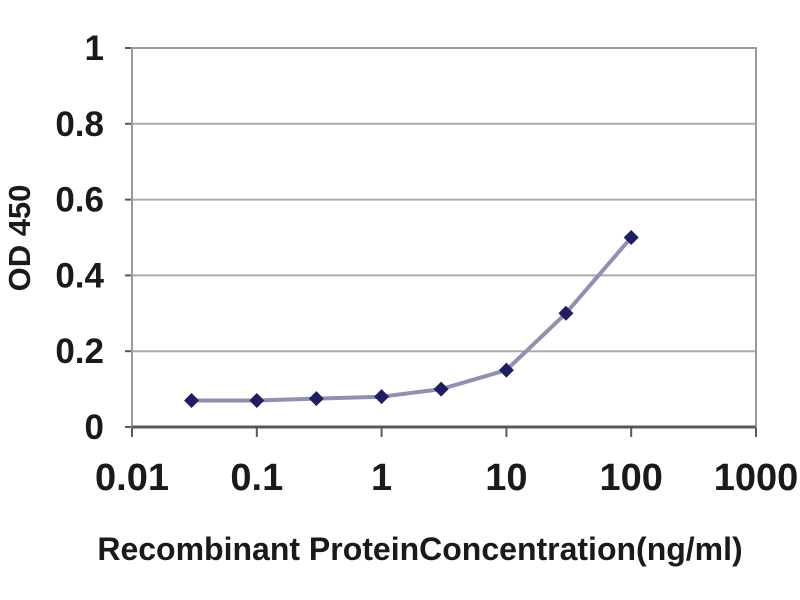 This screenshot has height=600, width=800. Describe the element at coordinates (19, 238) in the screenshot. I see `y-axis-title: OD 450` at that location.